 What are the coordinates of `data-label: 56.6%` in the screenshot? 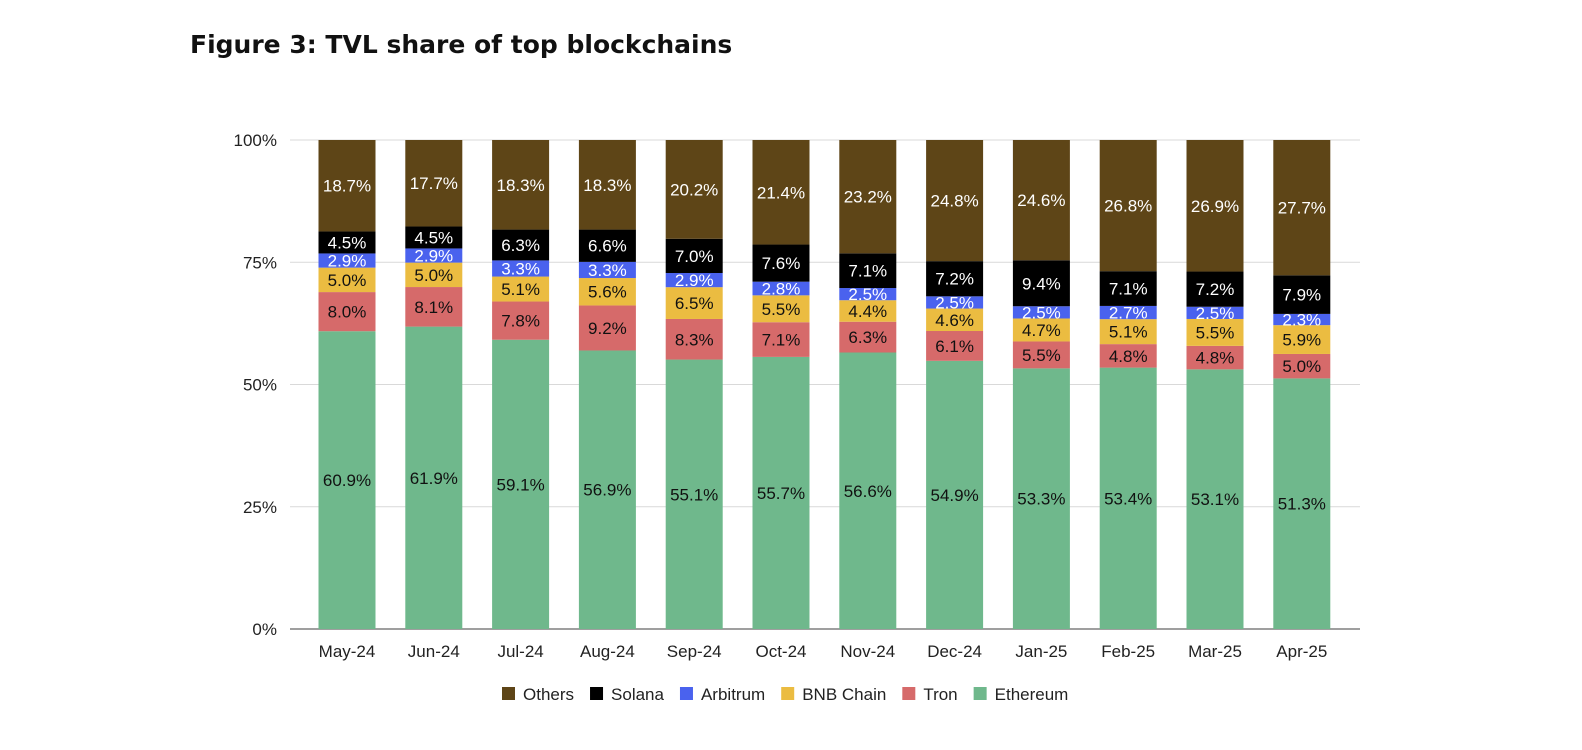 It's located at (868, 491).